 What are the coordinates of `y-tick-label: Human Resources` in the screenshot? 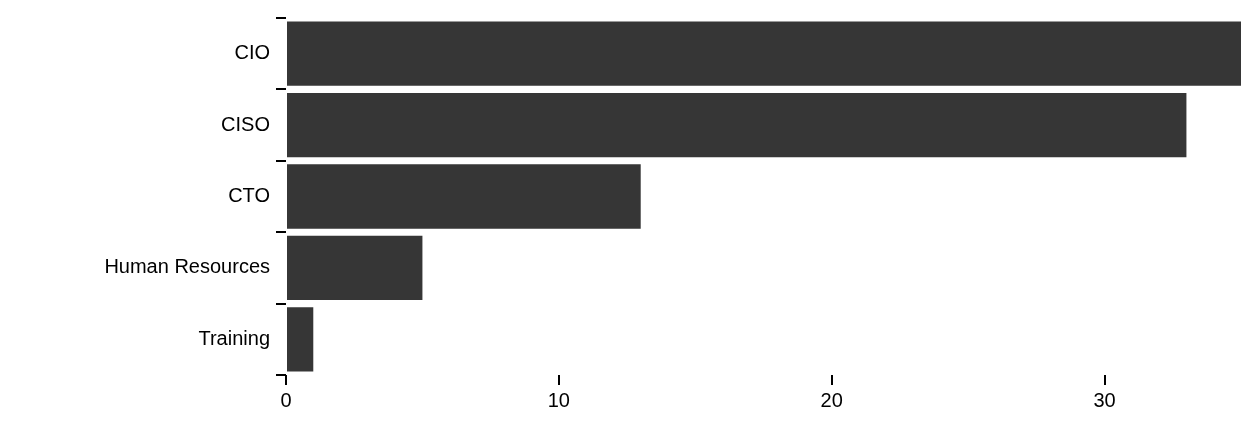 It's located at (187, 266).